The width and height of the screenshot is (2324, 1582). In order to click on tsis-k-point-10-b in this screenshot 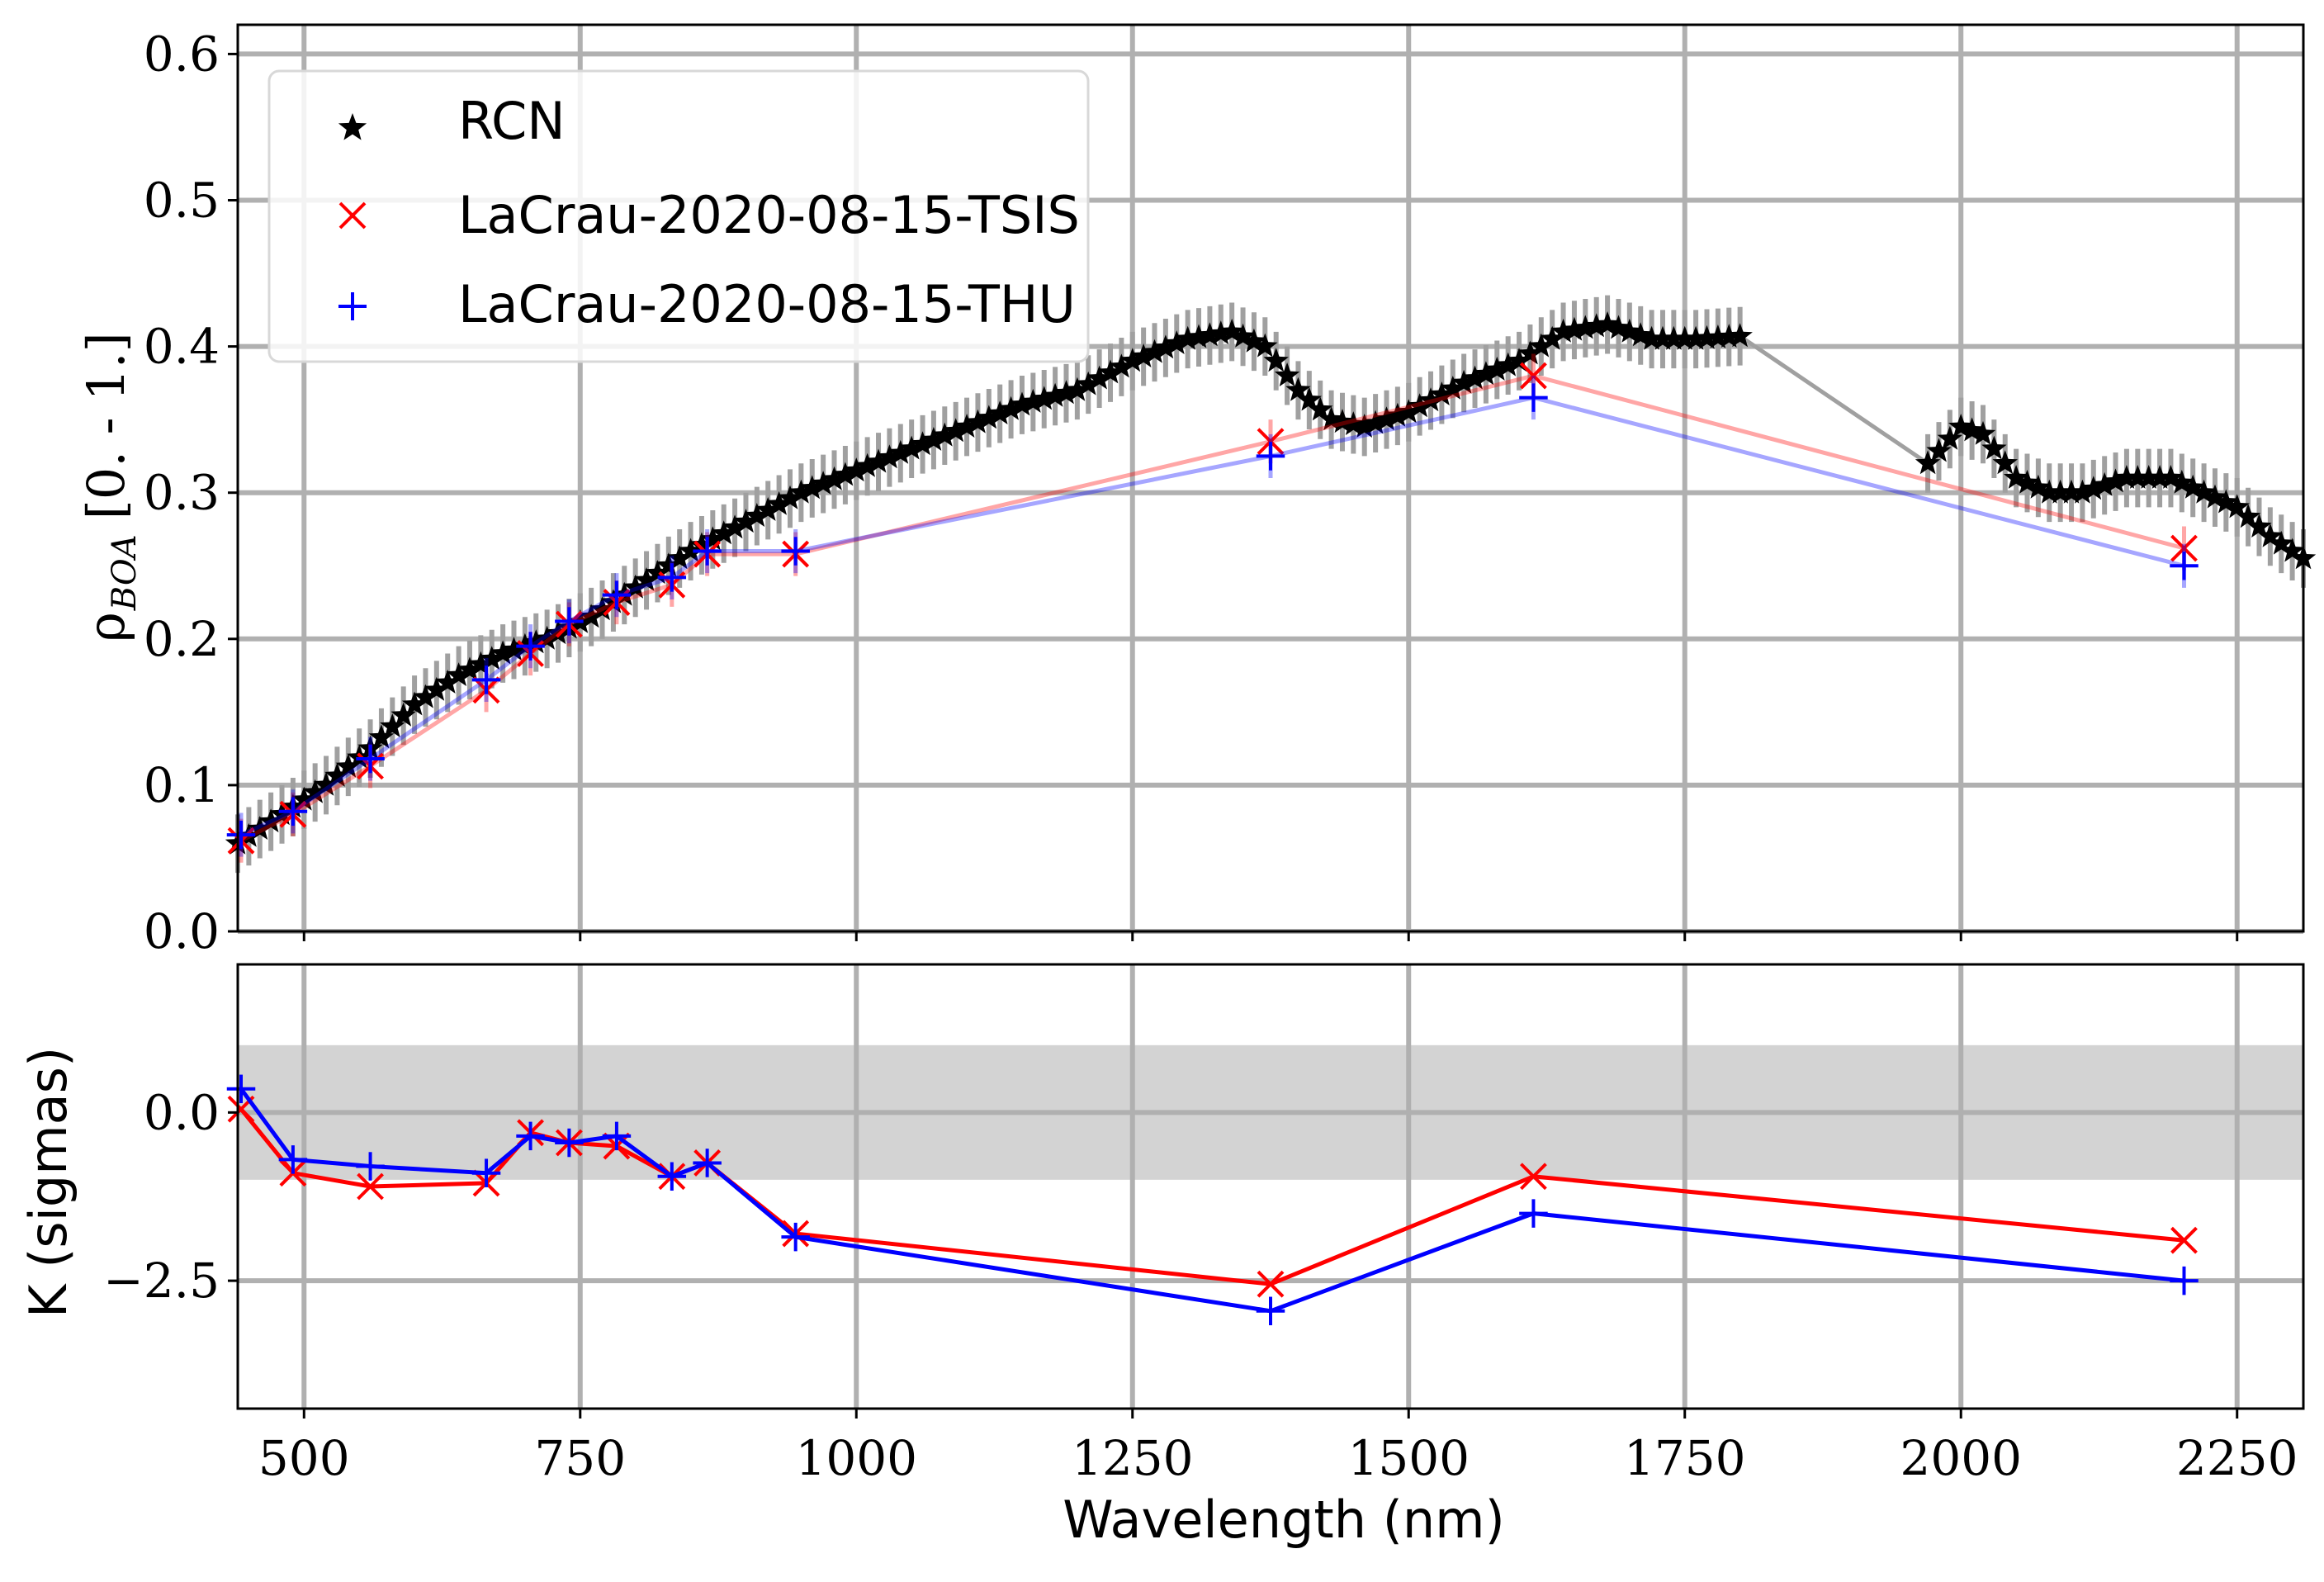, I will do `click(1271, 1284)`.